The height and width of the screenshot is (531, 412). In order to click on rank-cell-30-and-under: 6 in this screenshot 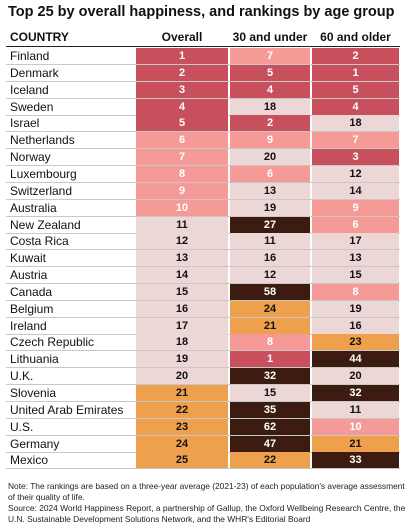, I will do `click(270, 173)`.